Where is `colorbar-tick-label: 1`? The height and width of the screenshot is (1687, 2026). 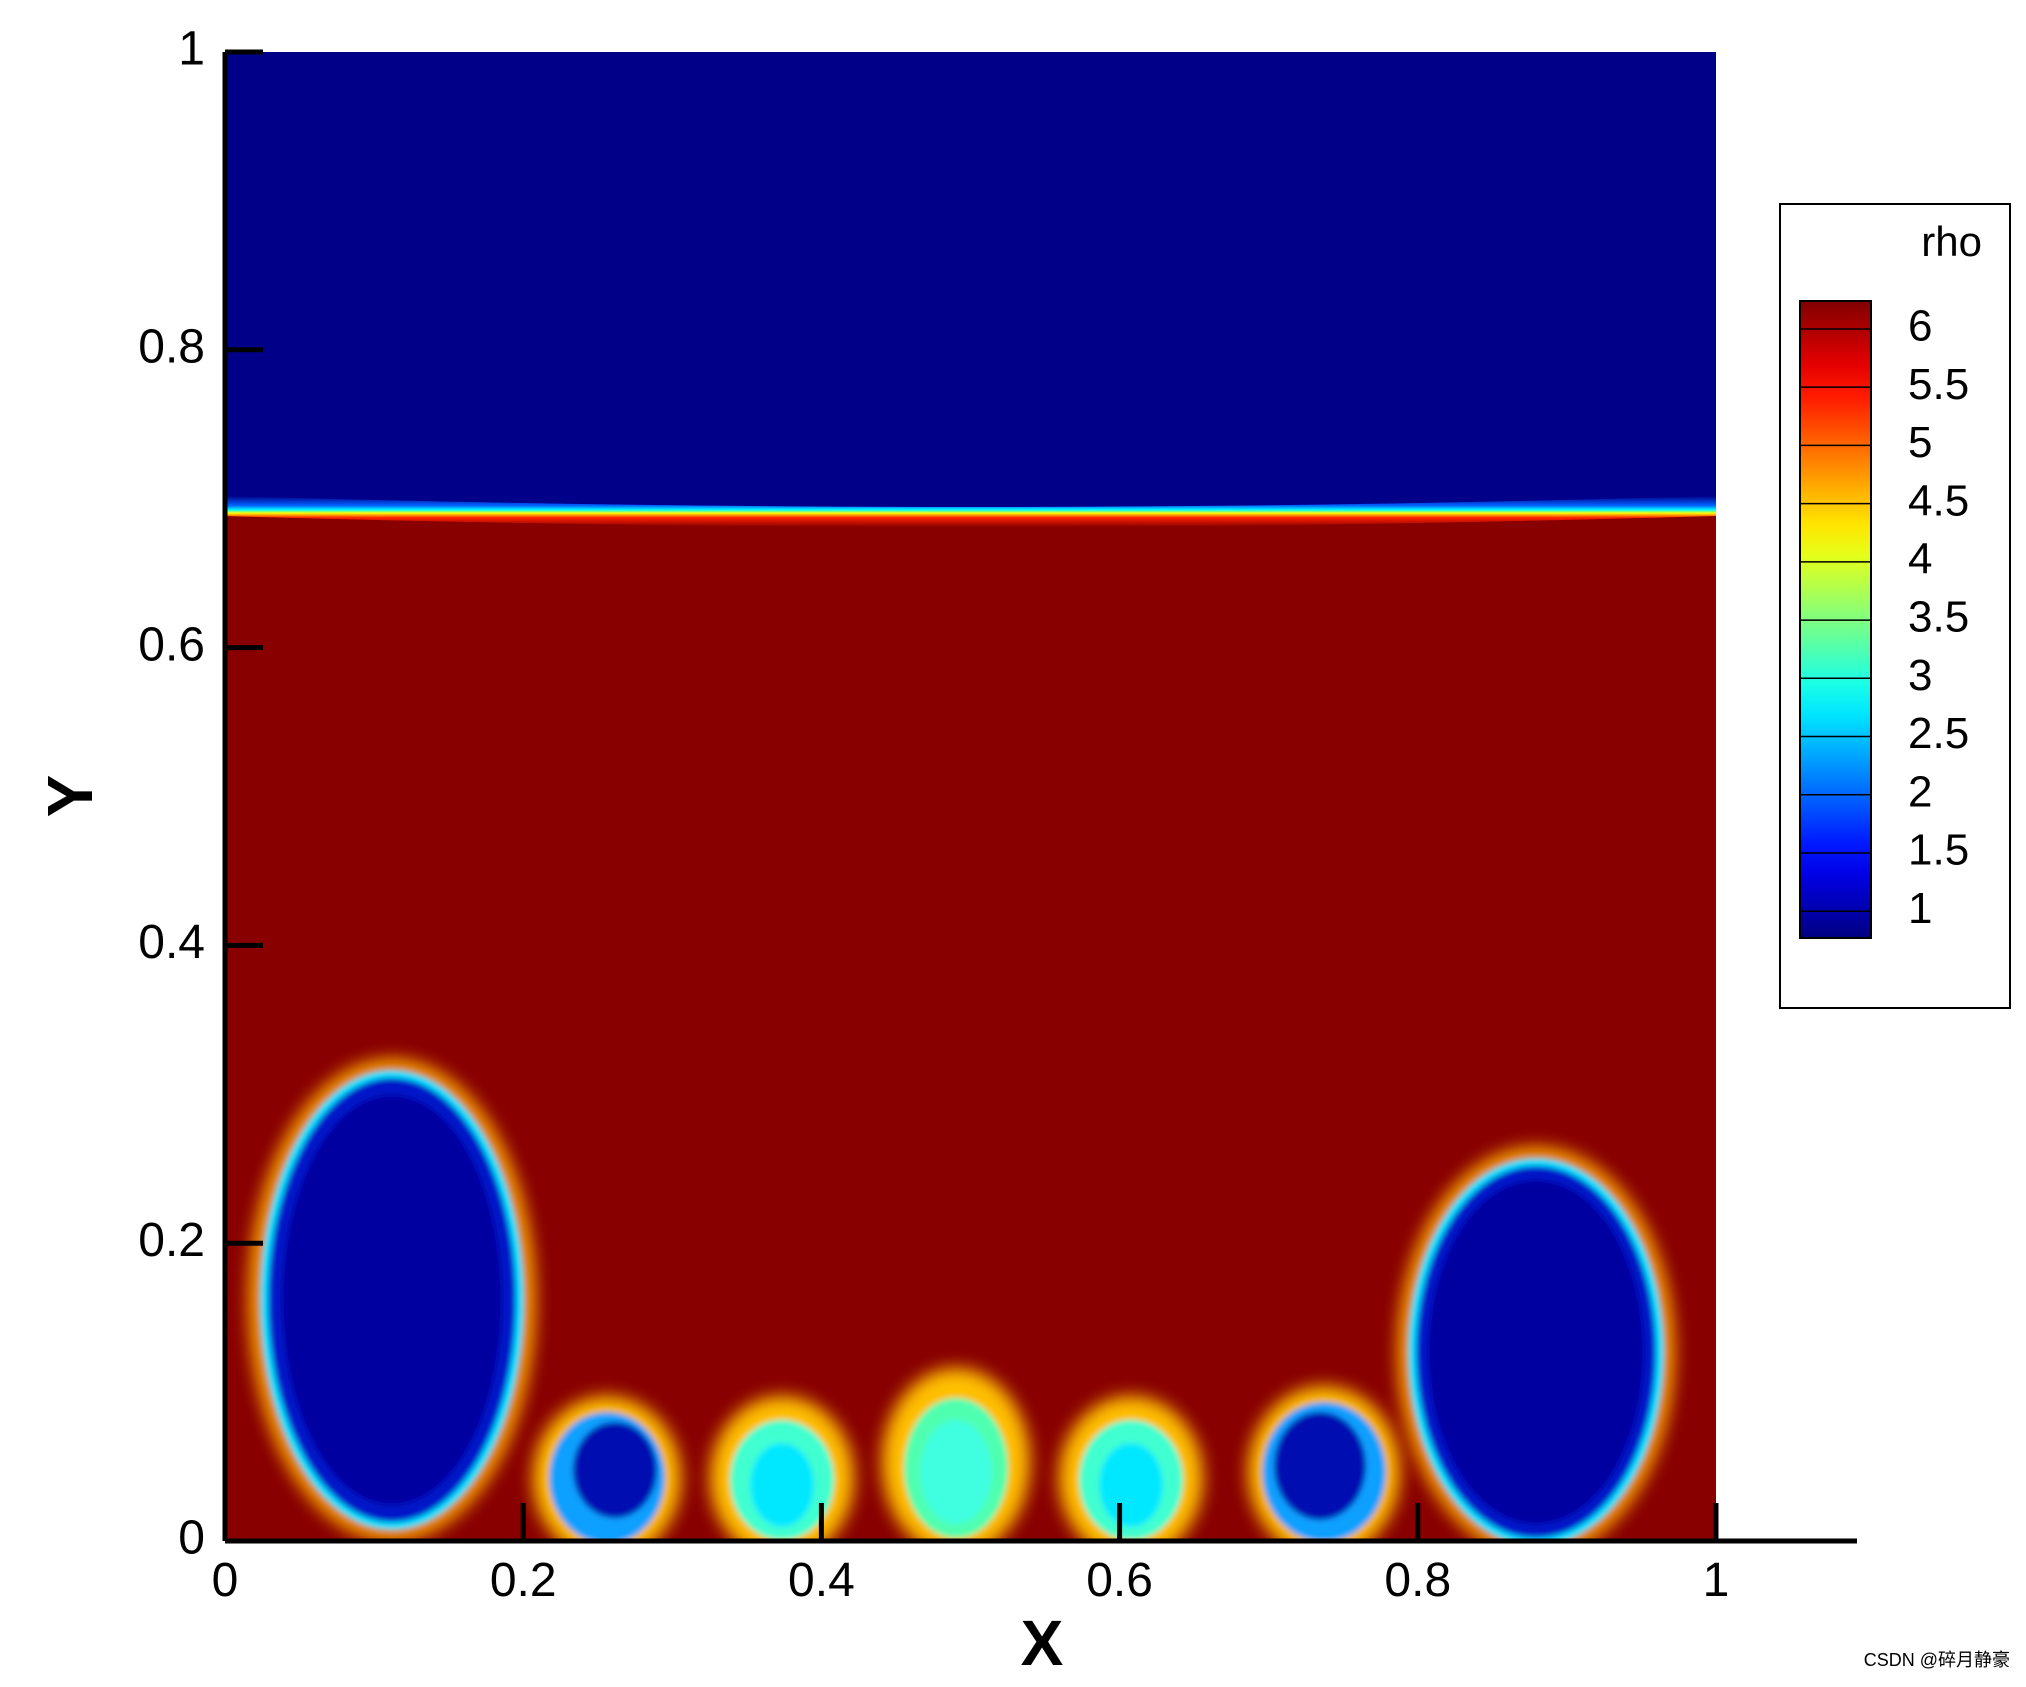 colorbar-tick-label: 1 is located at coordinates (1920, 908).